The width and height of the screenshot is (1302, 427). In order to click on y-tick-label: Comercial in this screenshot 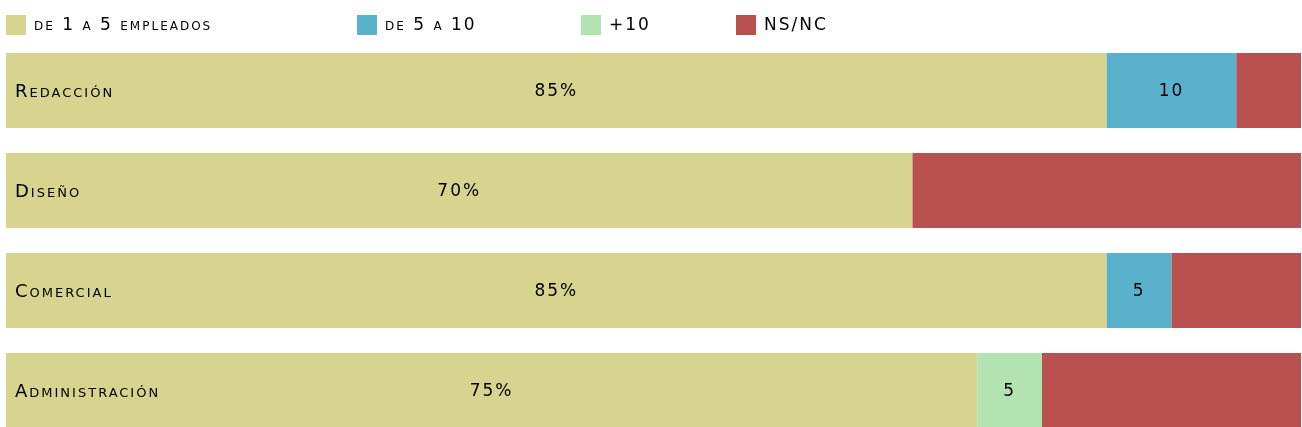, I will do `click(64, 290)`.